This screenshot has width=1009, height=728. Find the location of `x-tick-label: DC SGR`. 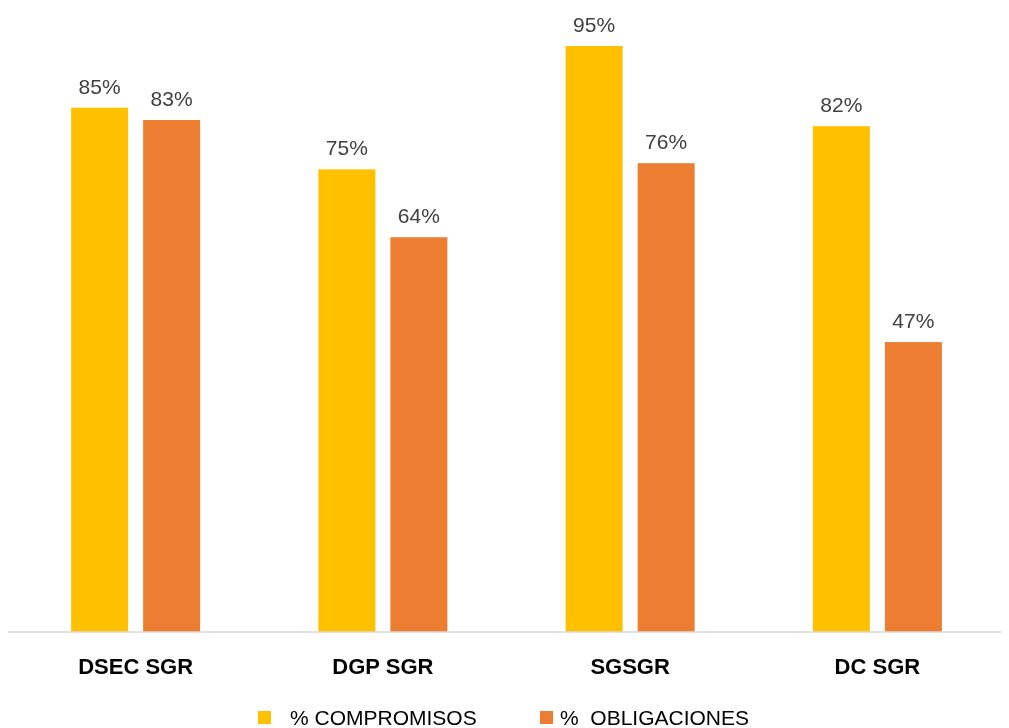

x-tick-label: DC SGR is located at coordinates (877, 666).